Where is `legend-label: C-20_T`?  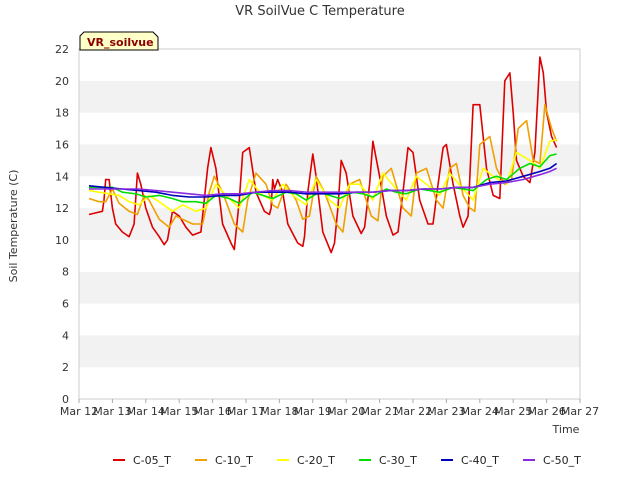
legend-label: C-20_T is located at coordinates (316, 460).